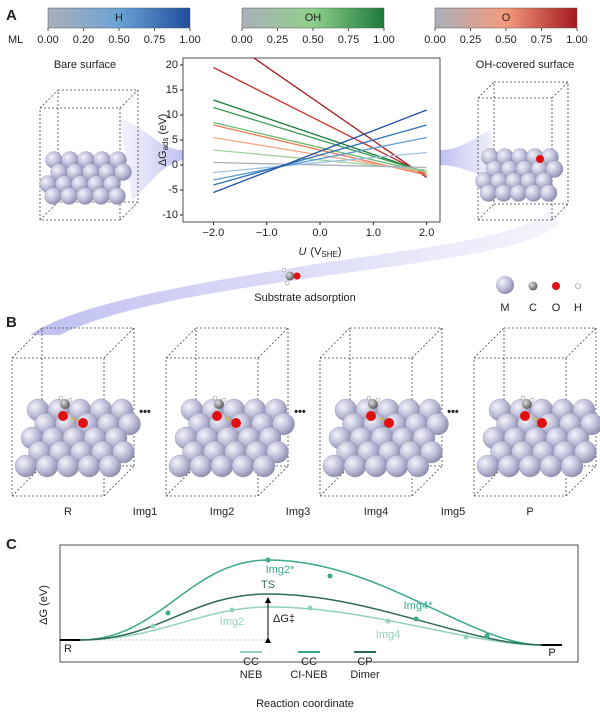 The height and width of the screenshot is (713, 600). I want to click on x-tick-label: 2.0, so click(426, 233).